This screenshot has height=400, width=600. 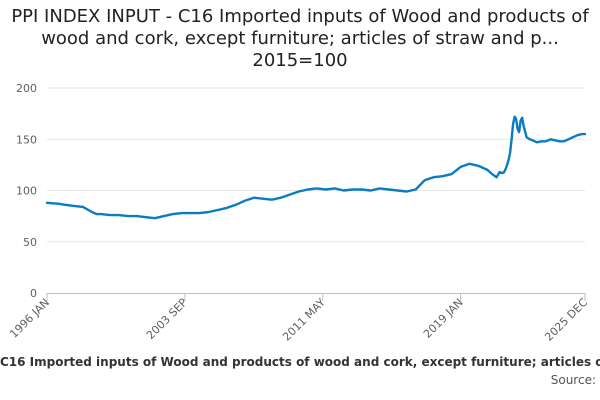 I want to click on x-tick-label: 2025 DEC, so click(x=566, y=320).